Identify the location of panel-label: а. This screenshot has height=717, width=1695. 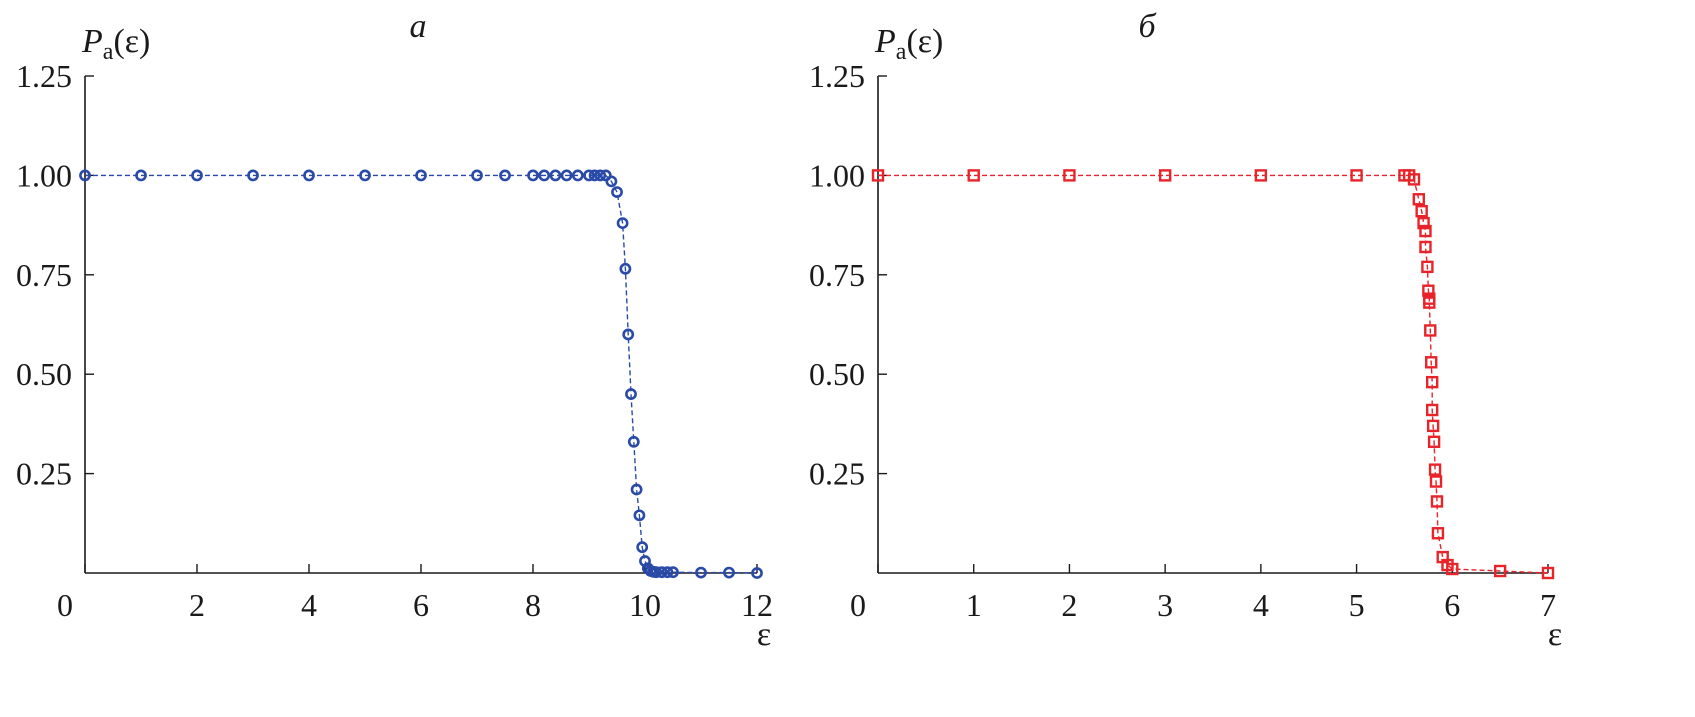
(418, 26).